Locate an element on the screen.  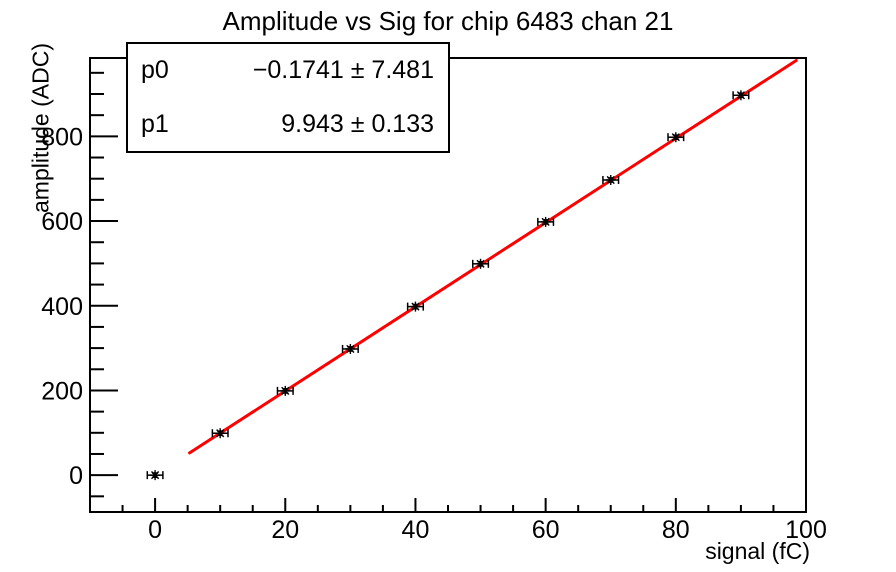
x-tick-label: 40 is located at coordinates (416, 530).